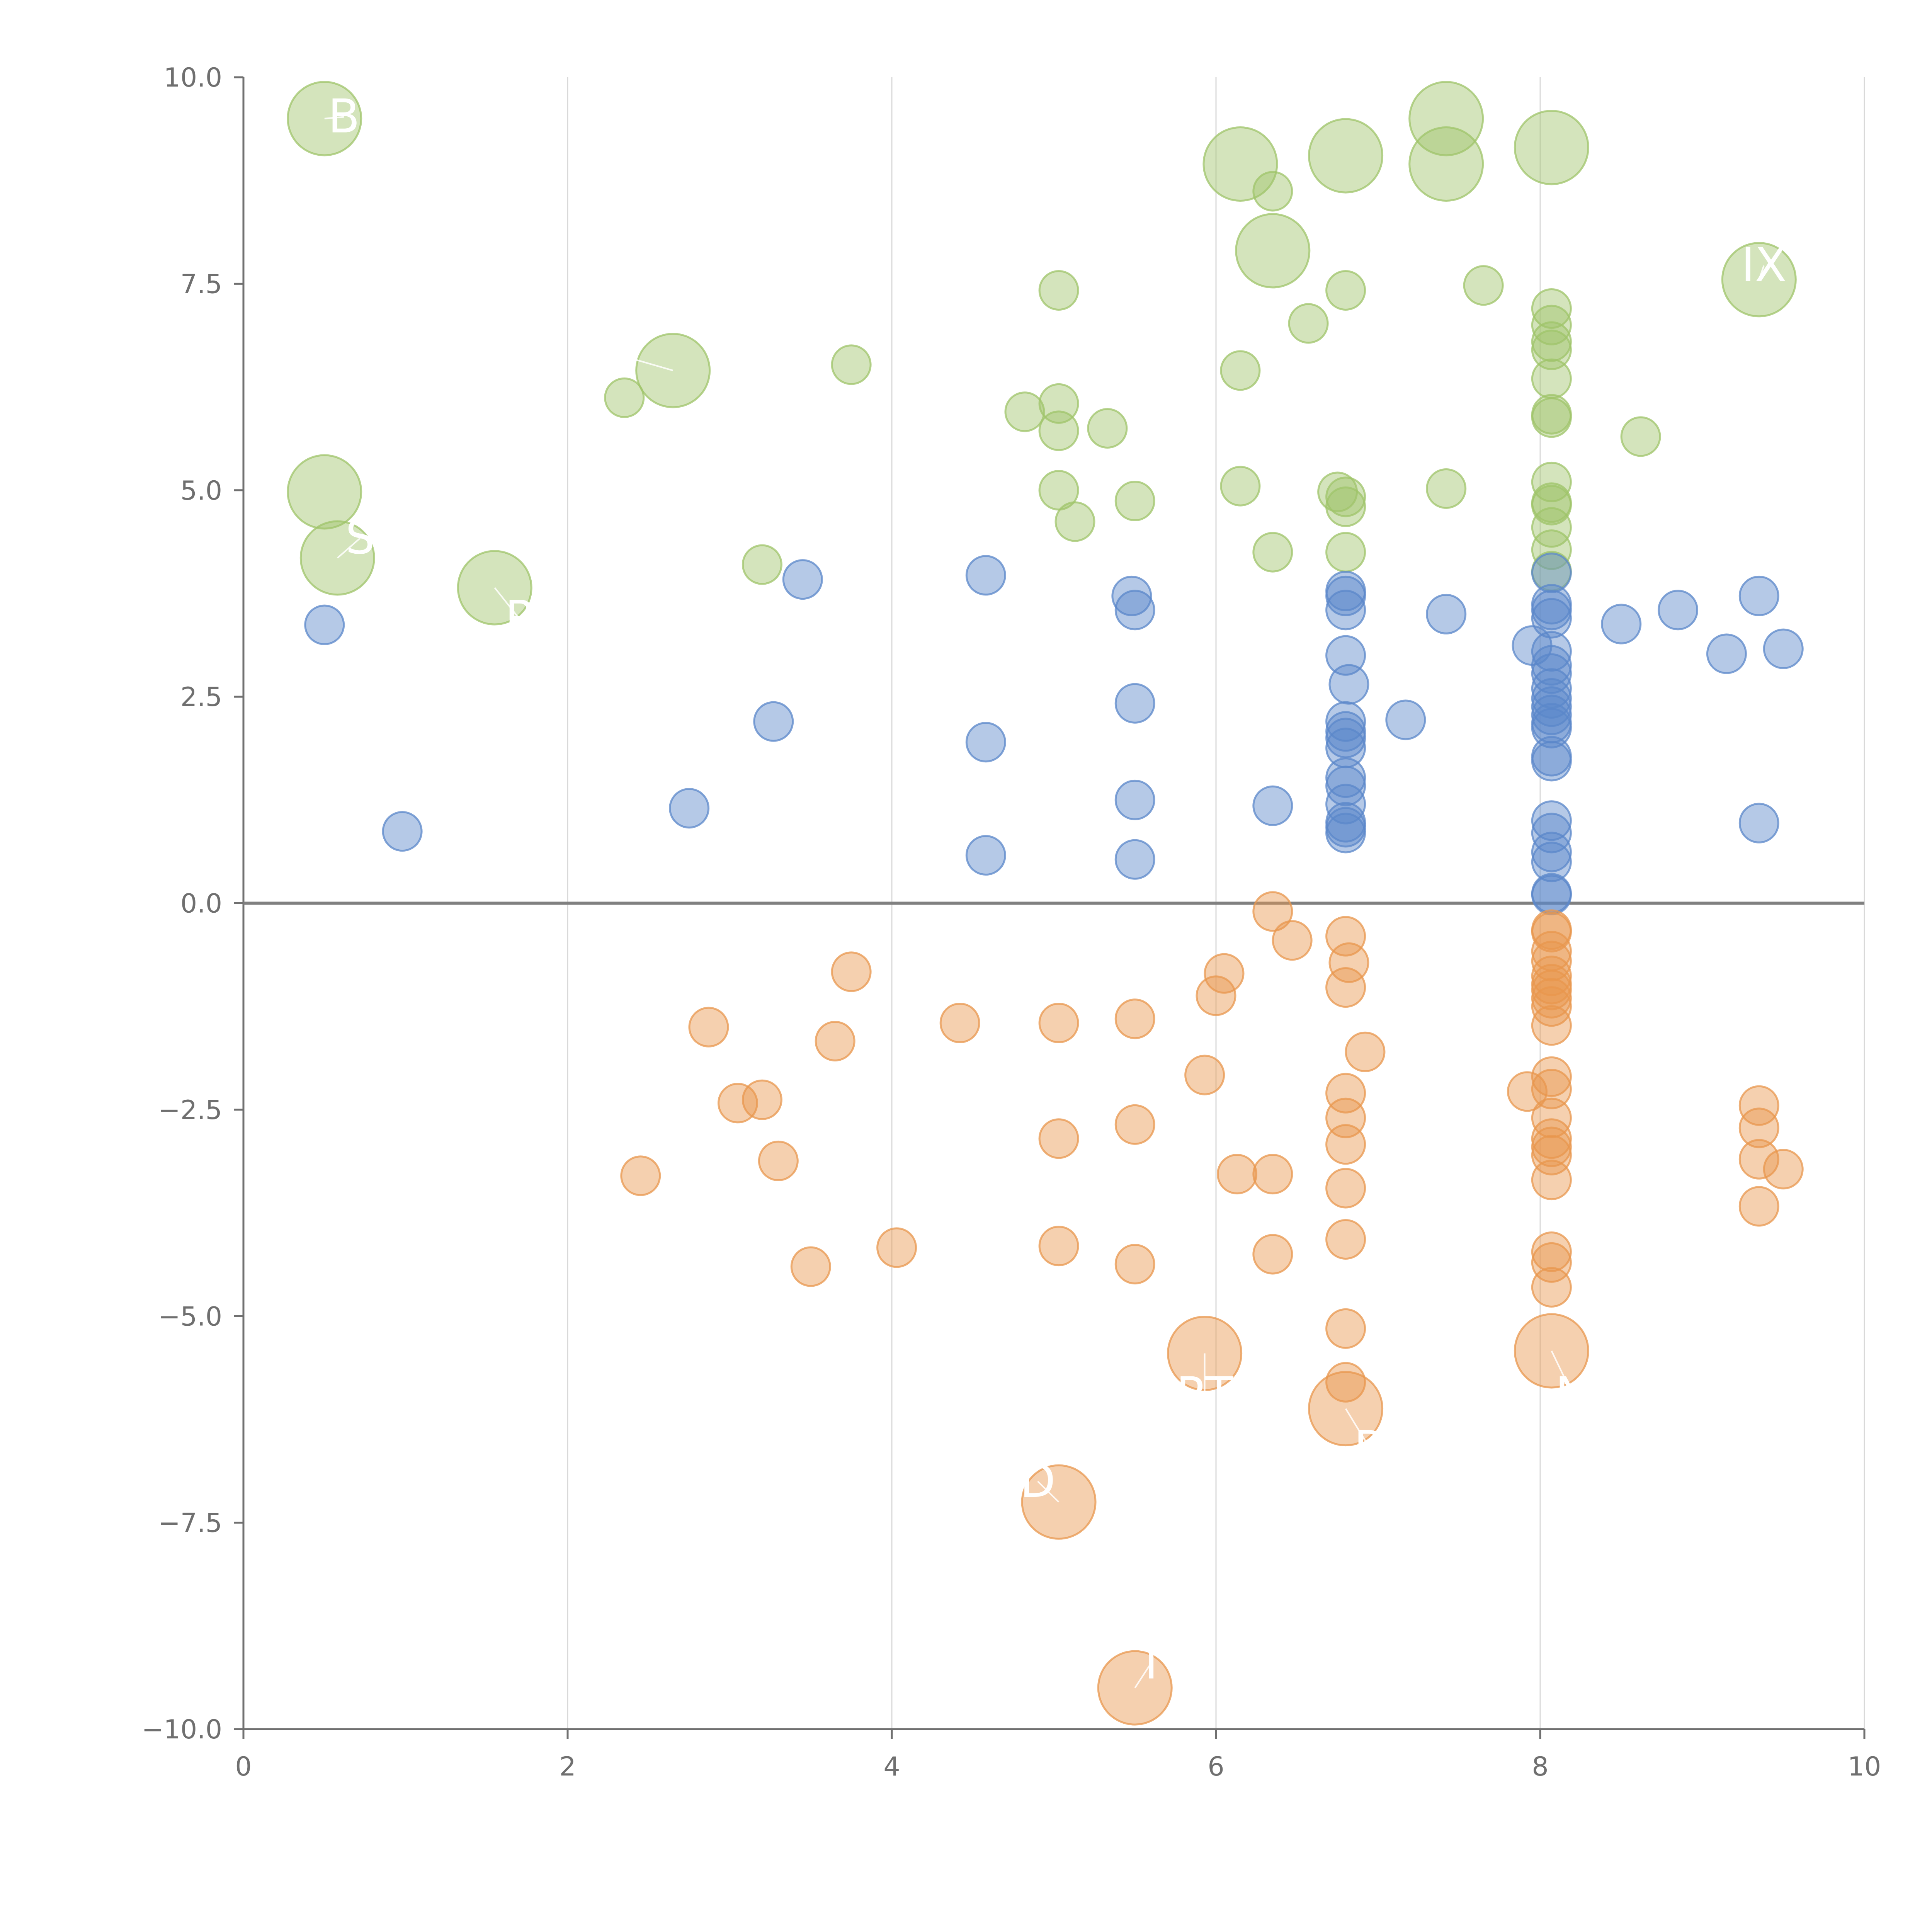 The image size is (1932, 1932). I want to click on point-annotation: P, so click(519, 618).